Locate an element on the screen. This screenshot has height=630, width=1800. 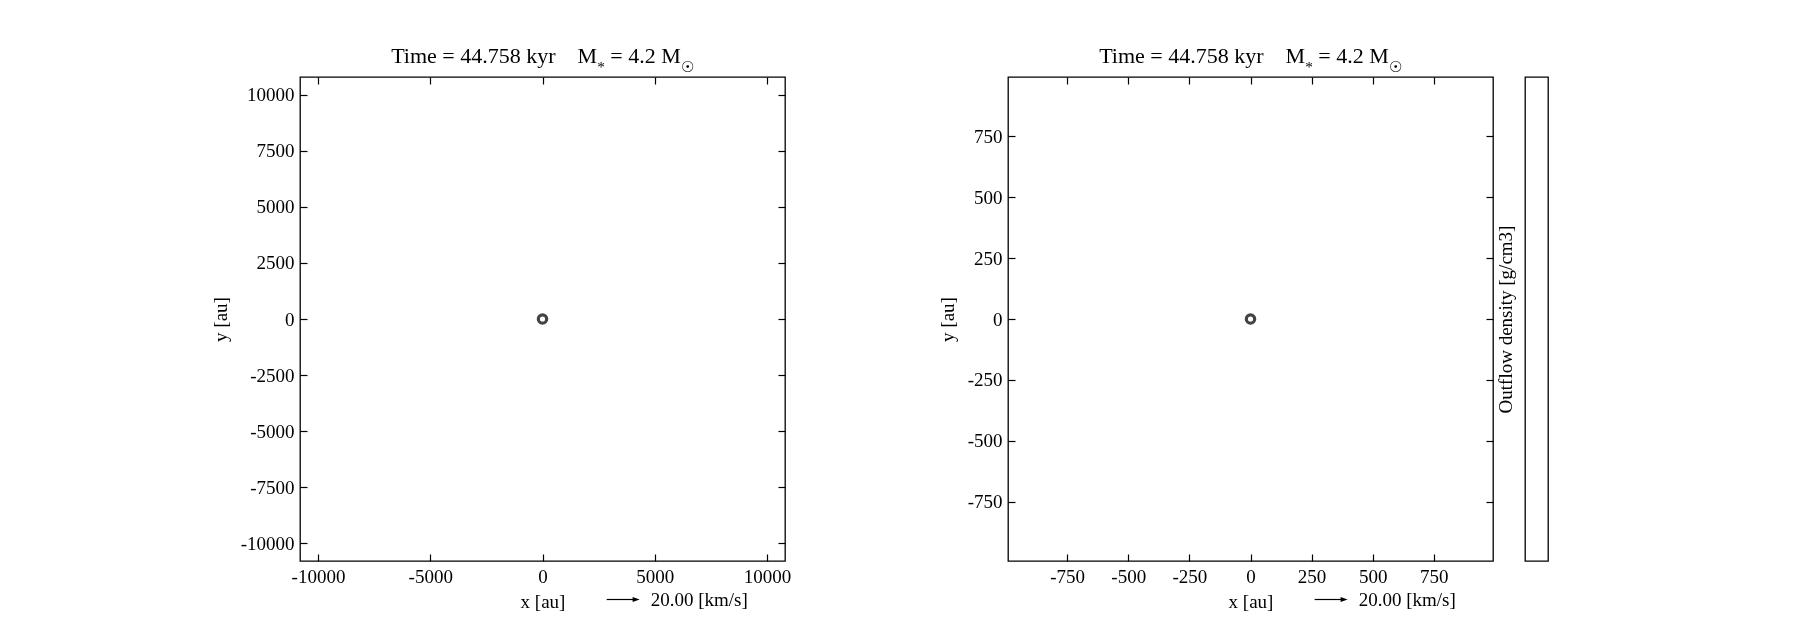
y-tick-label: 250 is located at coordinates (988, 258).